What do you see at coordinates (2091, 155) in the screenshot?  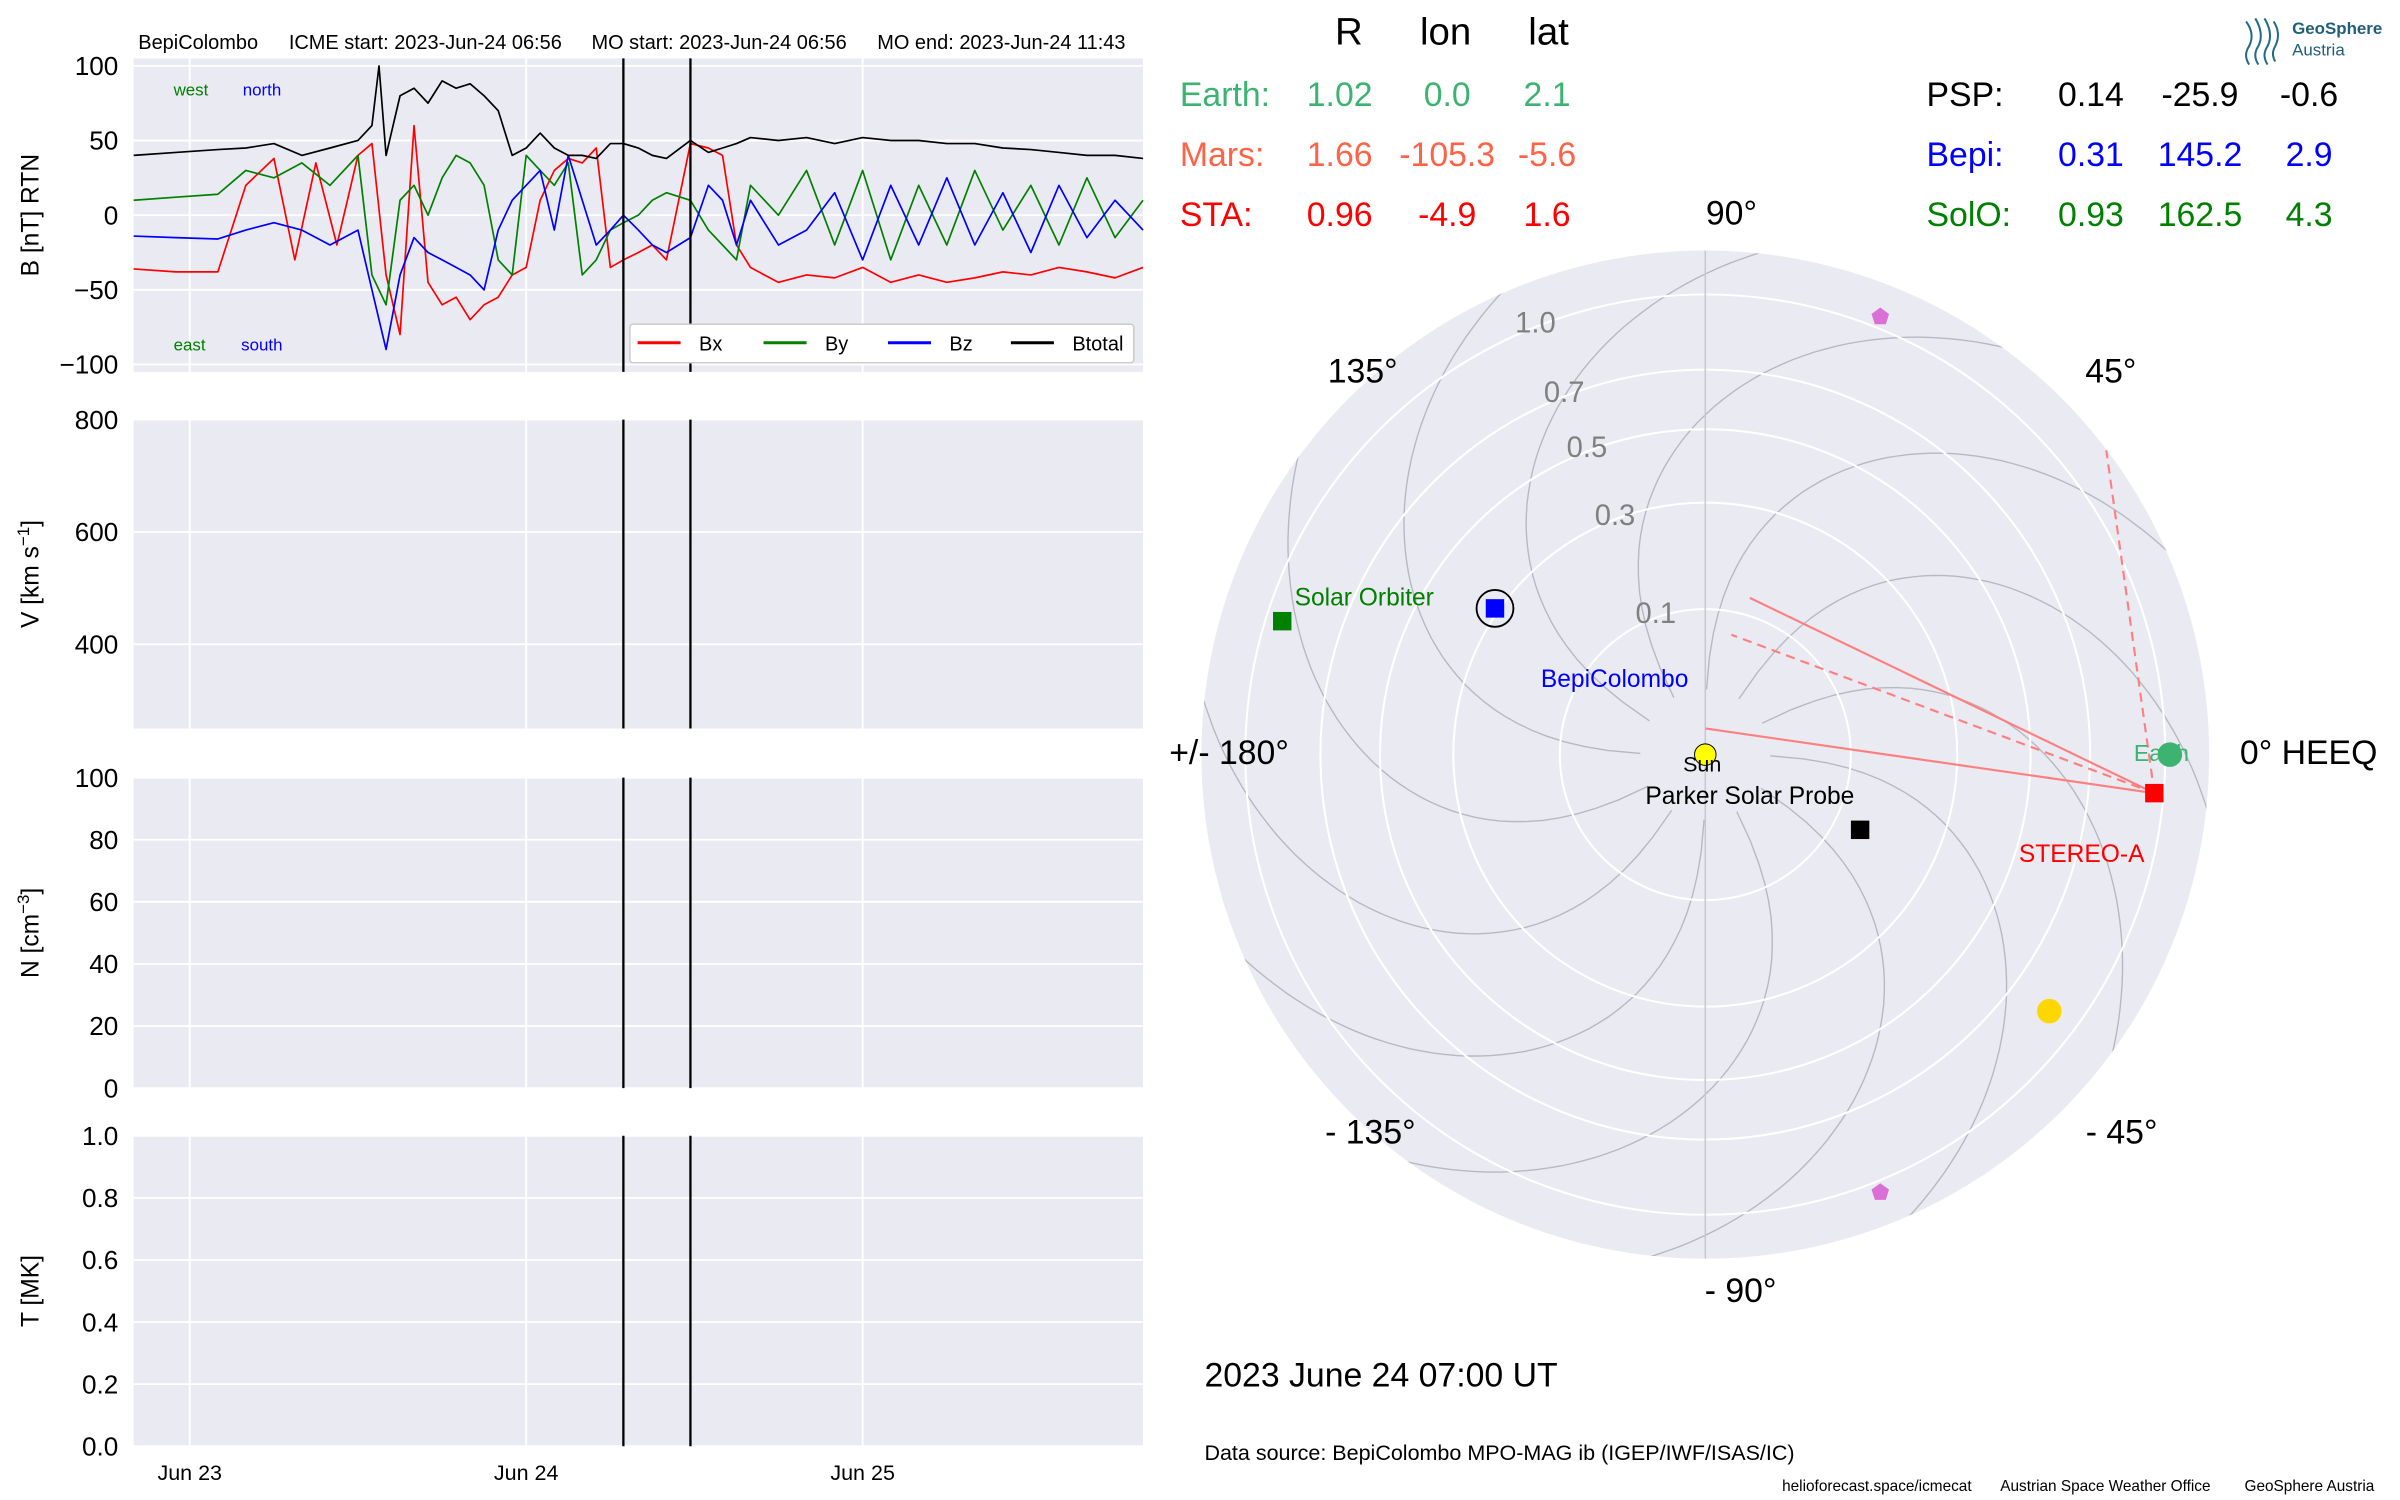 I see `table-row-r: 0.31` at bounding box center [2091, 155].